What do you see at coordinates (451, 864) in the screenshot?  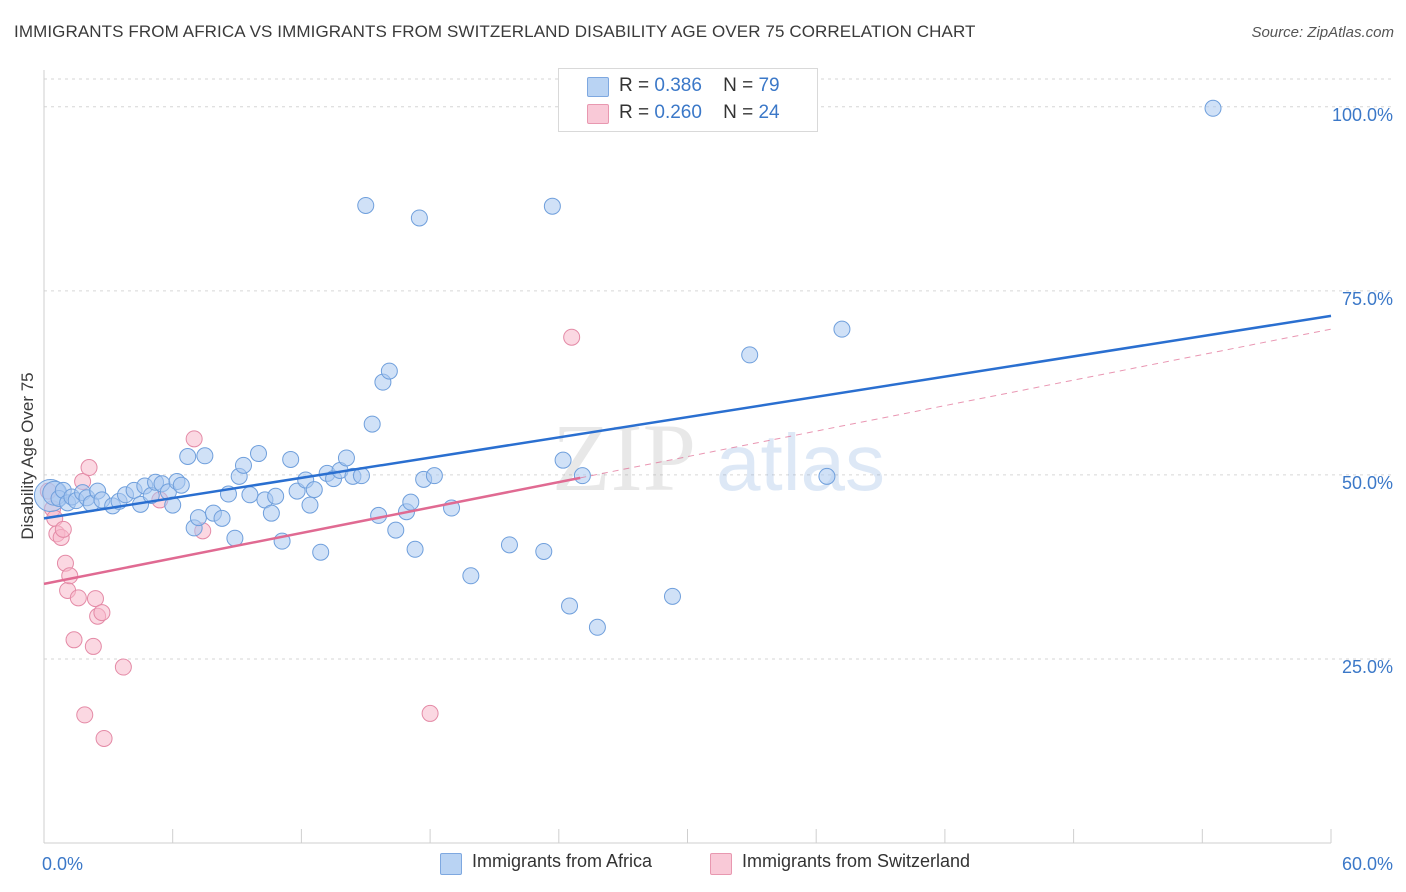 I see `bottom-africa-swatch` at bounding box center [451, 864].